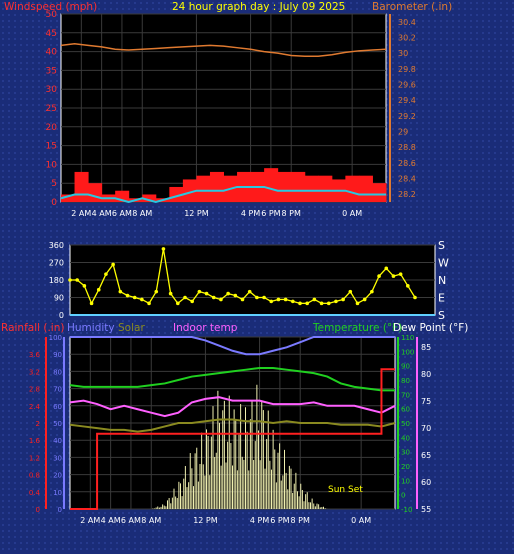  I want to click on time-tick-label: 12 PM, so click(196, 213).